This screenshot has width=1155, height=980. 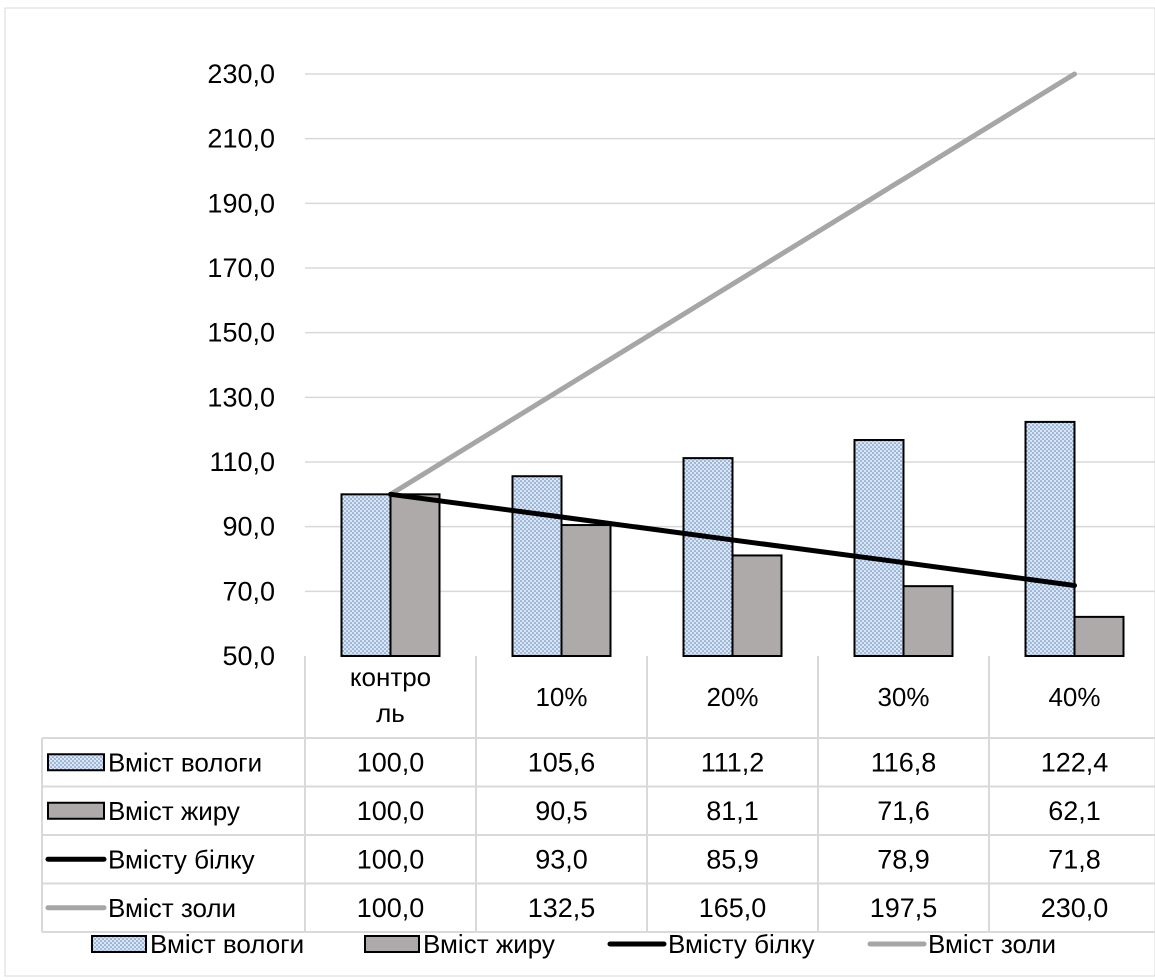 I want to click on series-name: Вміст жиру, so click(x=174, y=811).